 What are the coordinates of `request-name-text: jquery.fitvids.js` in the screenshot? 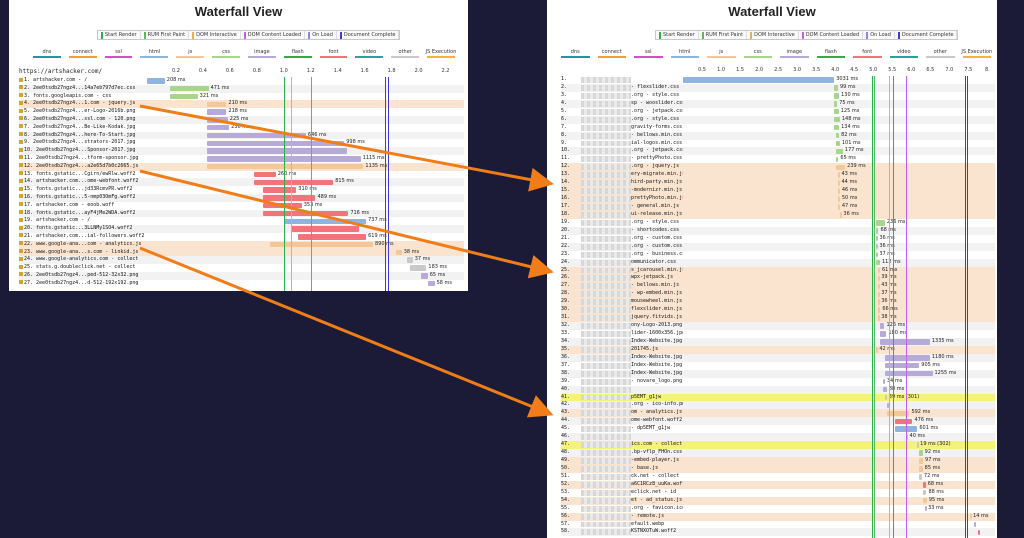 It's located at (657, 317).